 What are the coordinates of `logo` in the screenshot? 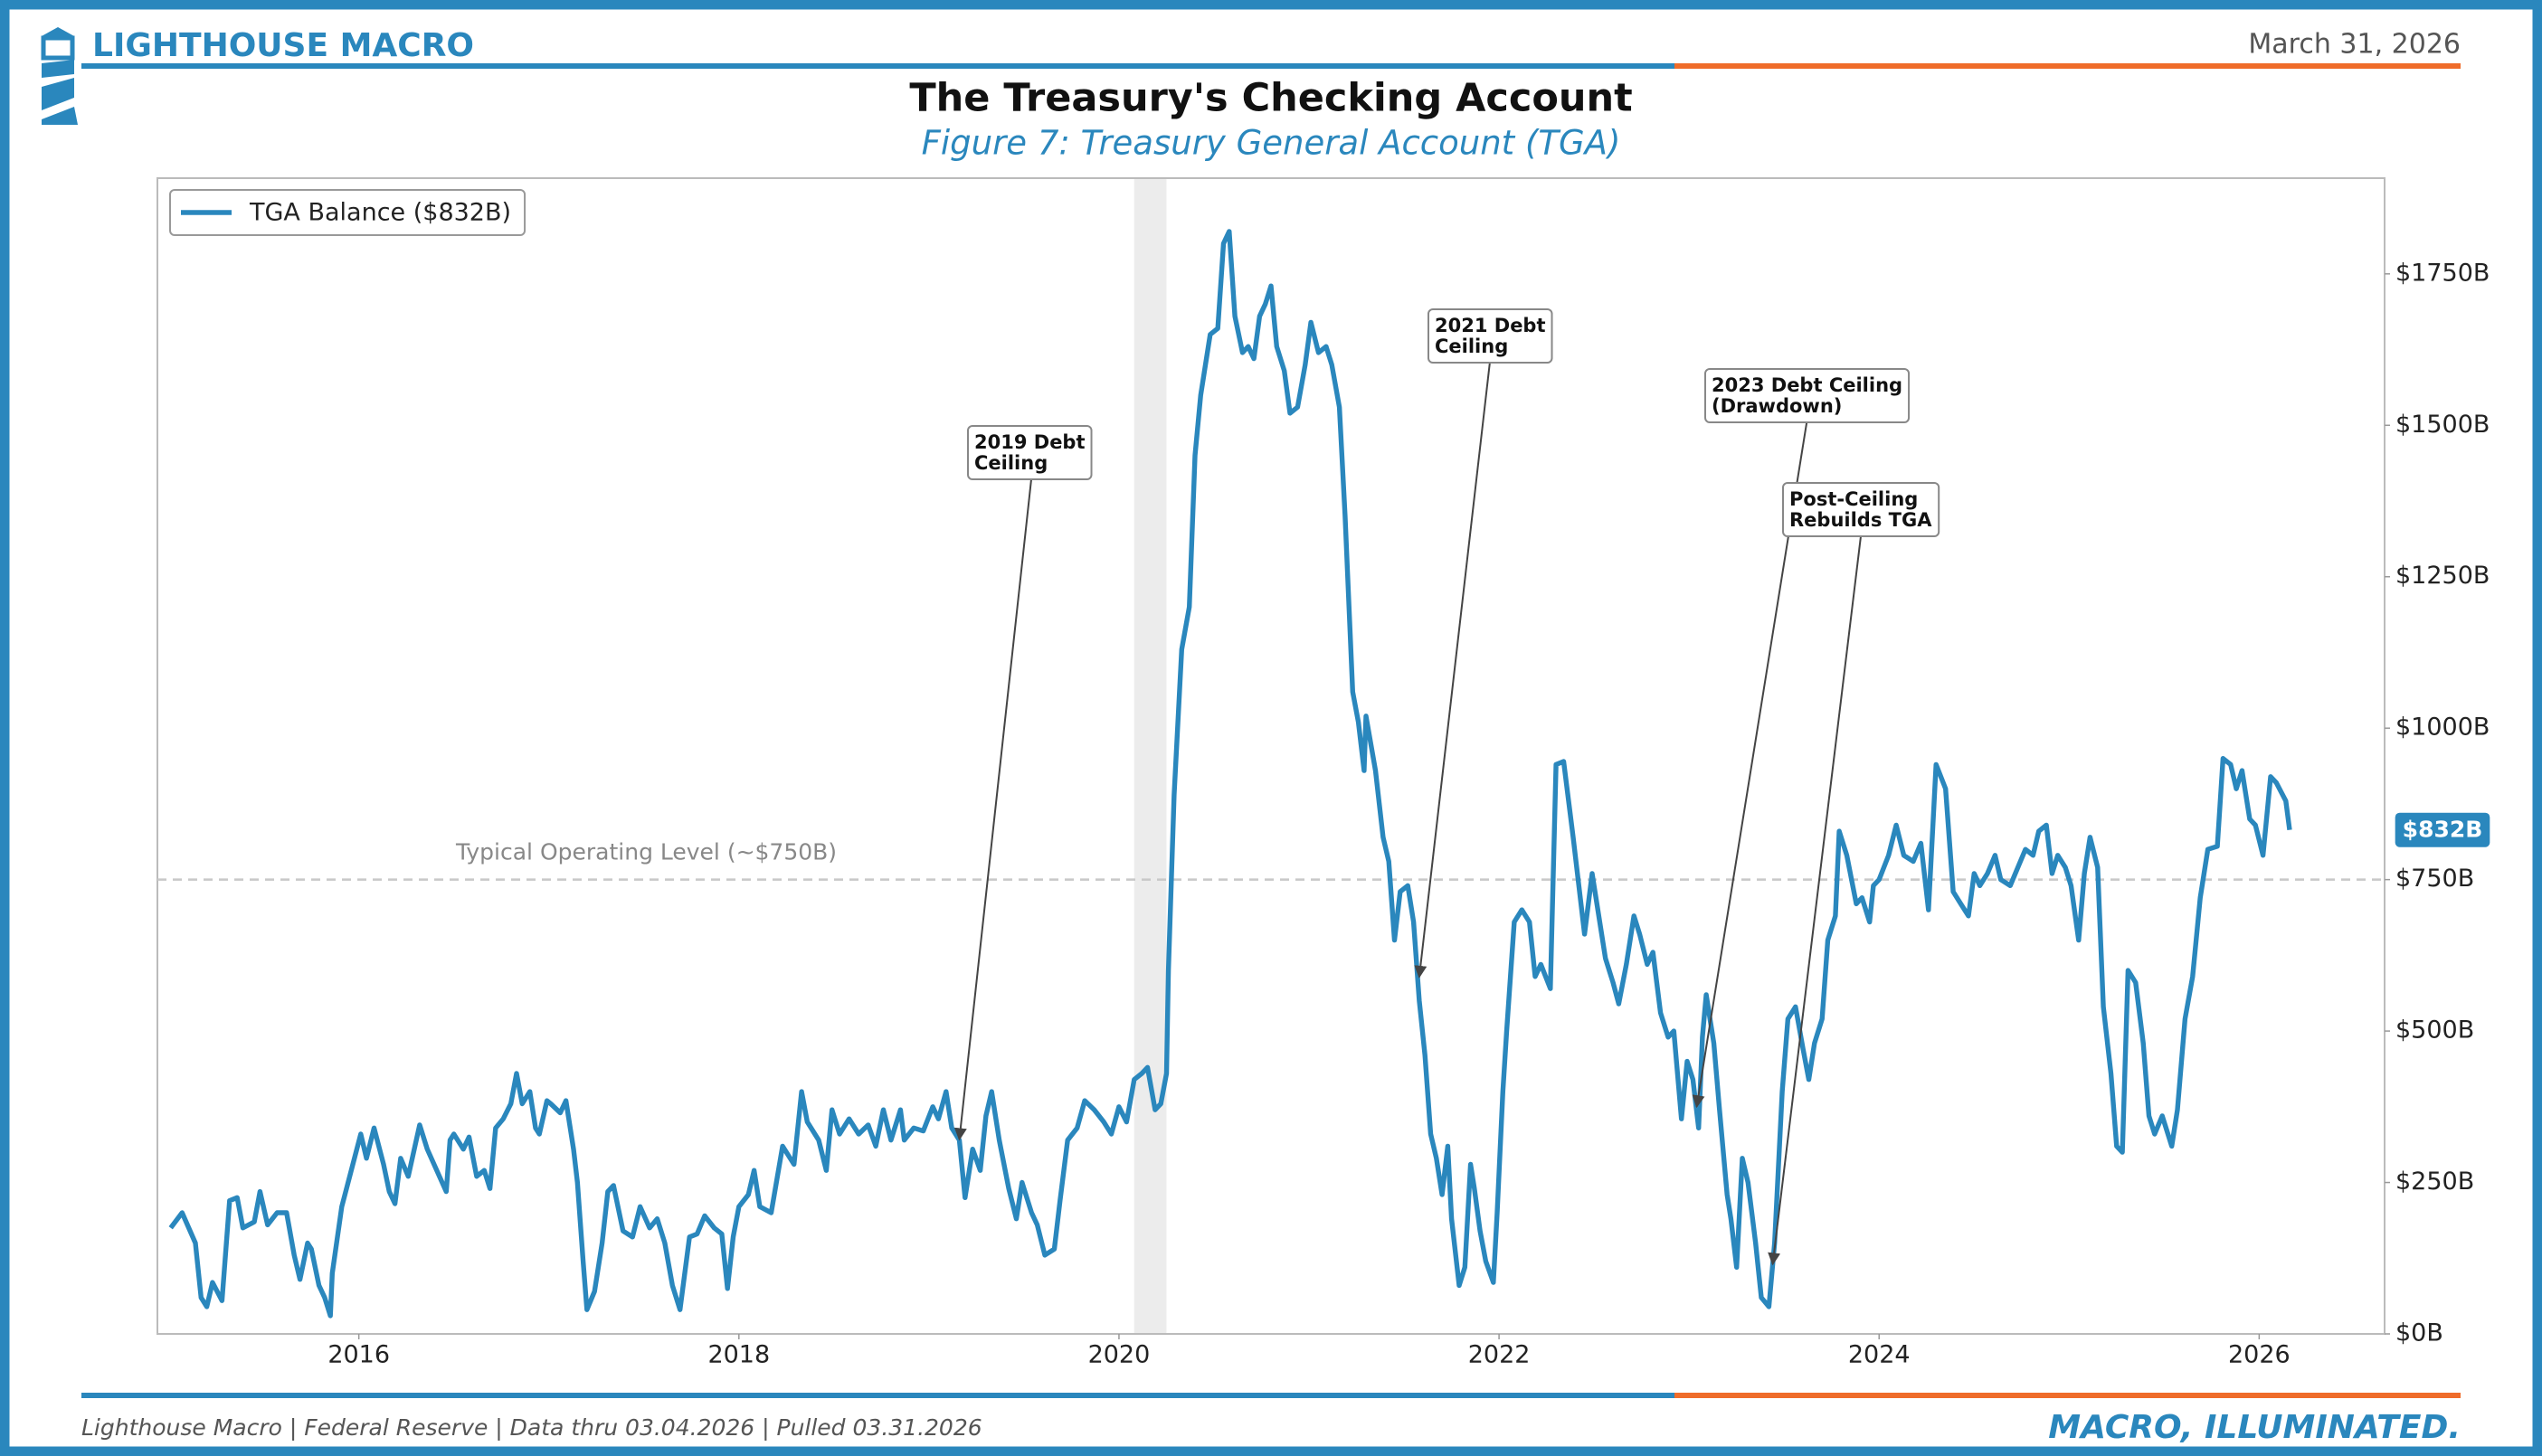 It's located at (60, 76).